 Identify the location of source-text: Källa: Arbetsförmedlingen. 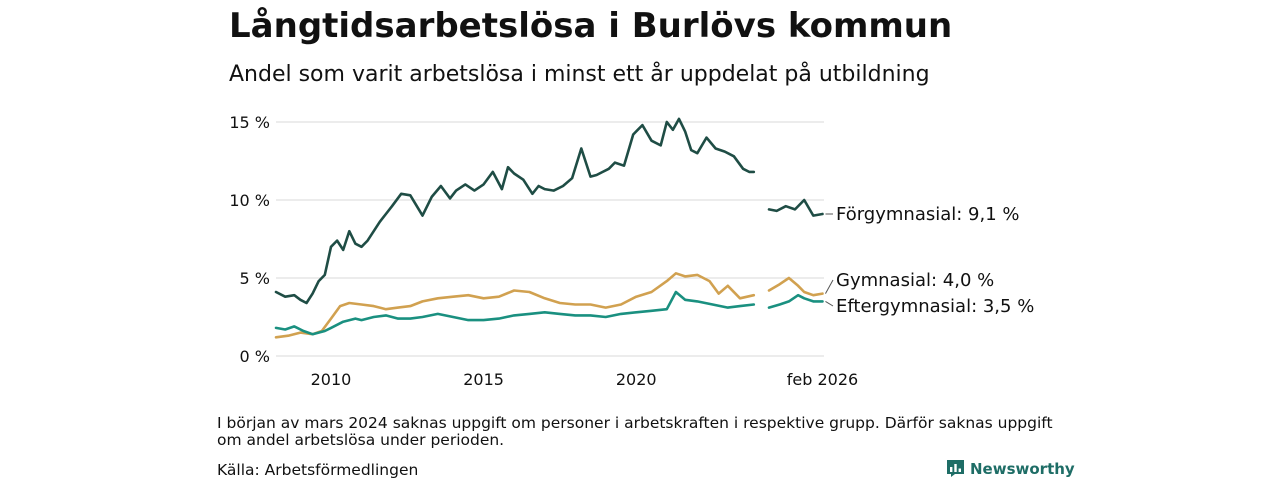
(318, 470).